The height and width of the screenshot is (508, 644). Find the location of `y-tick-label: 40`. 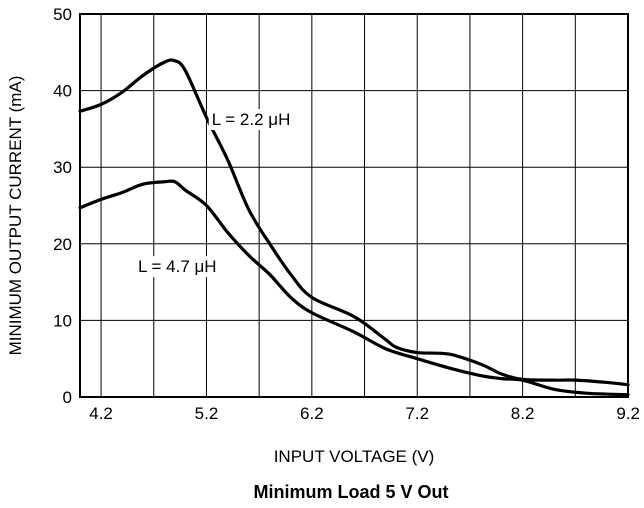

y-tick-label: 40 is located at coordinates (62, 91).